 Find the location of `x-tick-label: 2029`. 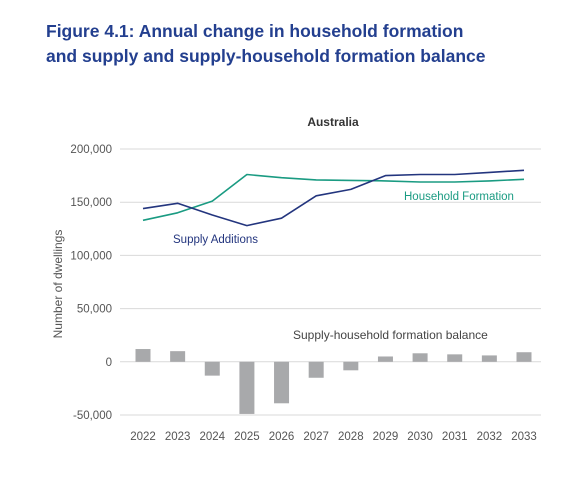

x-tick-label: 2029 is located at coordinates (386, 437).